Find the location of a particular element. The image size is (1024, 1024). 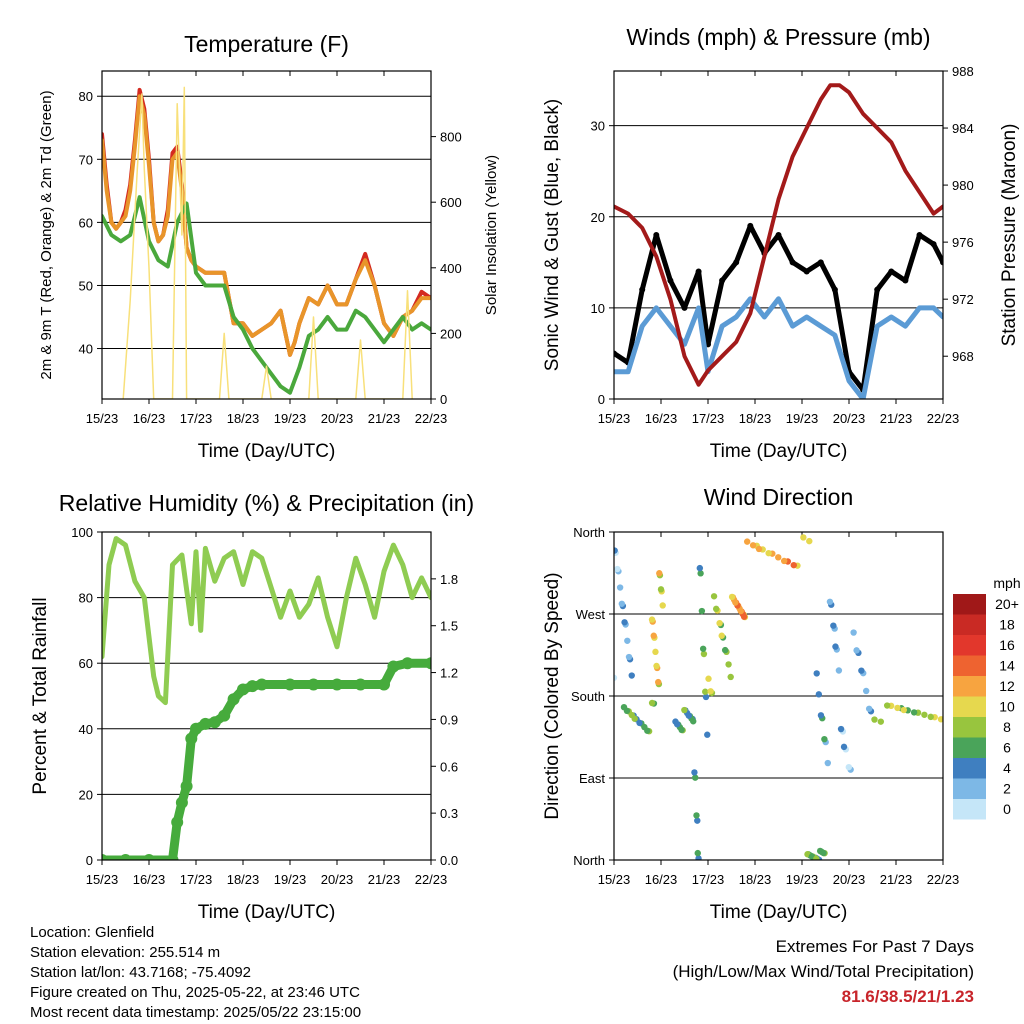

x-tick-label: 18/23 is located at coordinates (755, 418).